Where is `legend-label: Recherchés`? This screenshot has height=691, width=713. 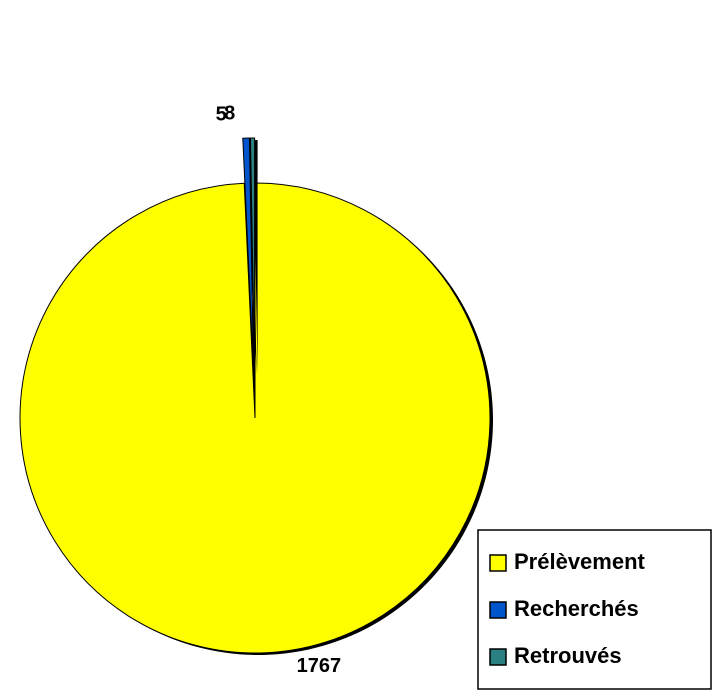
legend-label: Recherchés is located at coordinates (576, 608).